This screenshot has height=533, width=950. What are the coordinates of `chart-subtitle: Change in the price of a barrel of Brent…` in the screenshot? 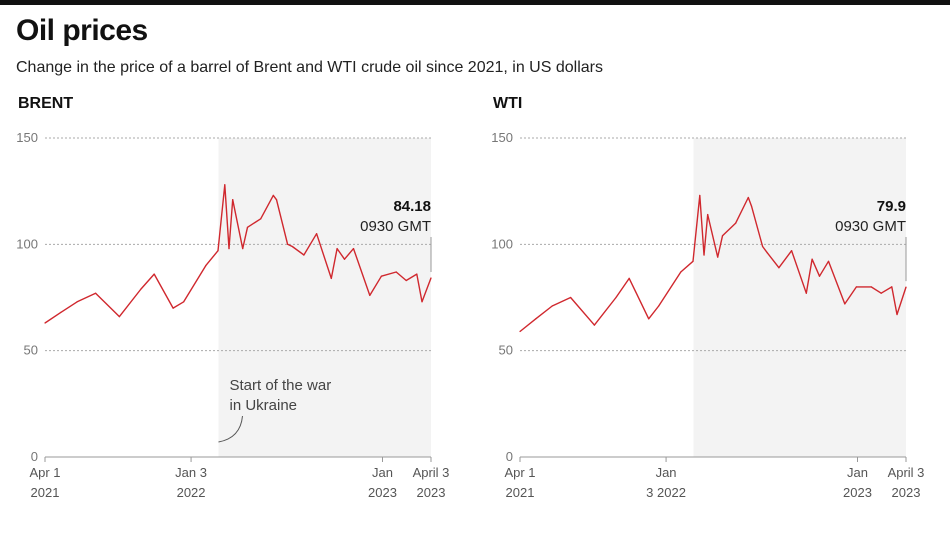 It's located at (309, 67).